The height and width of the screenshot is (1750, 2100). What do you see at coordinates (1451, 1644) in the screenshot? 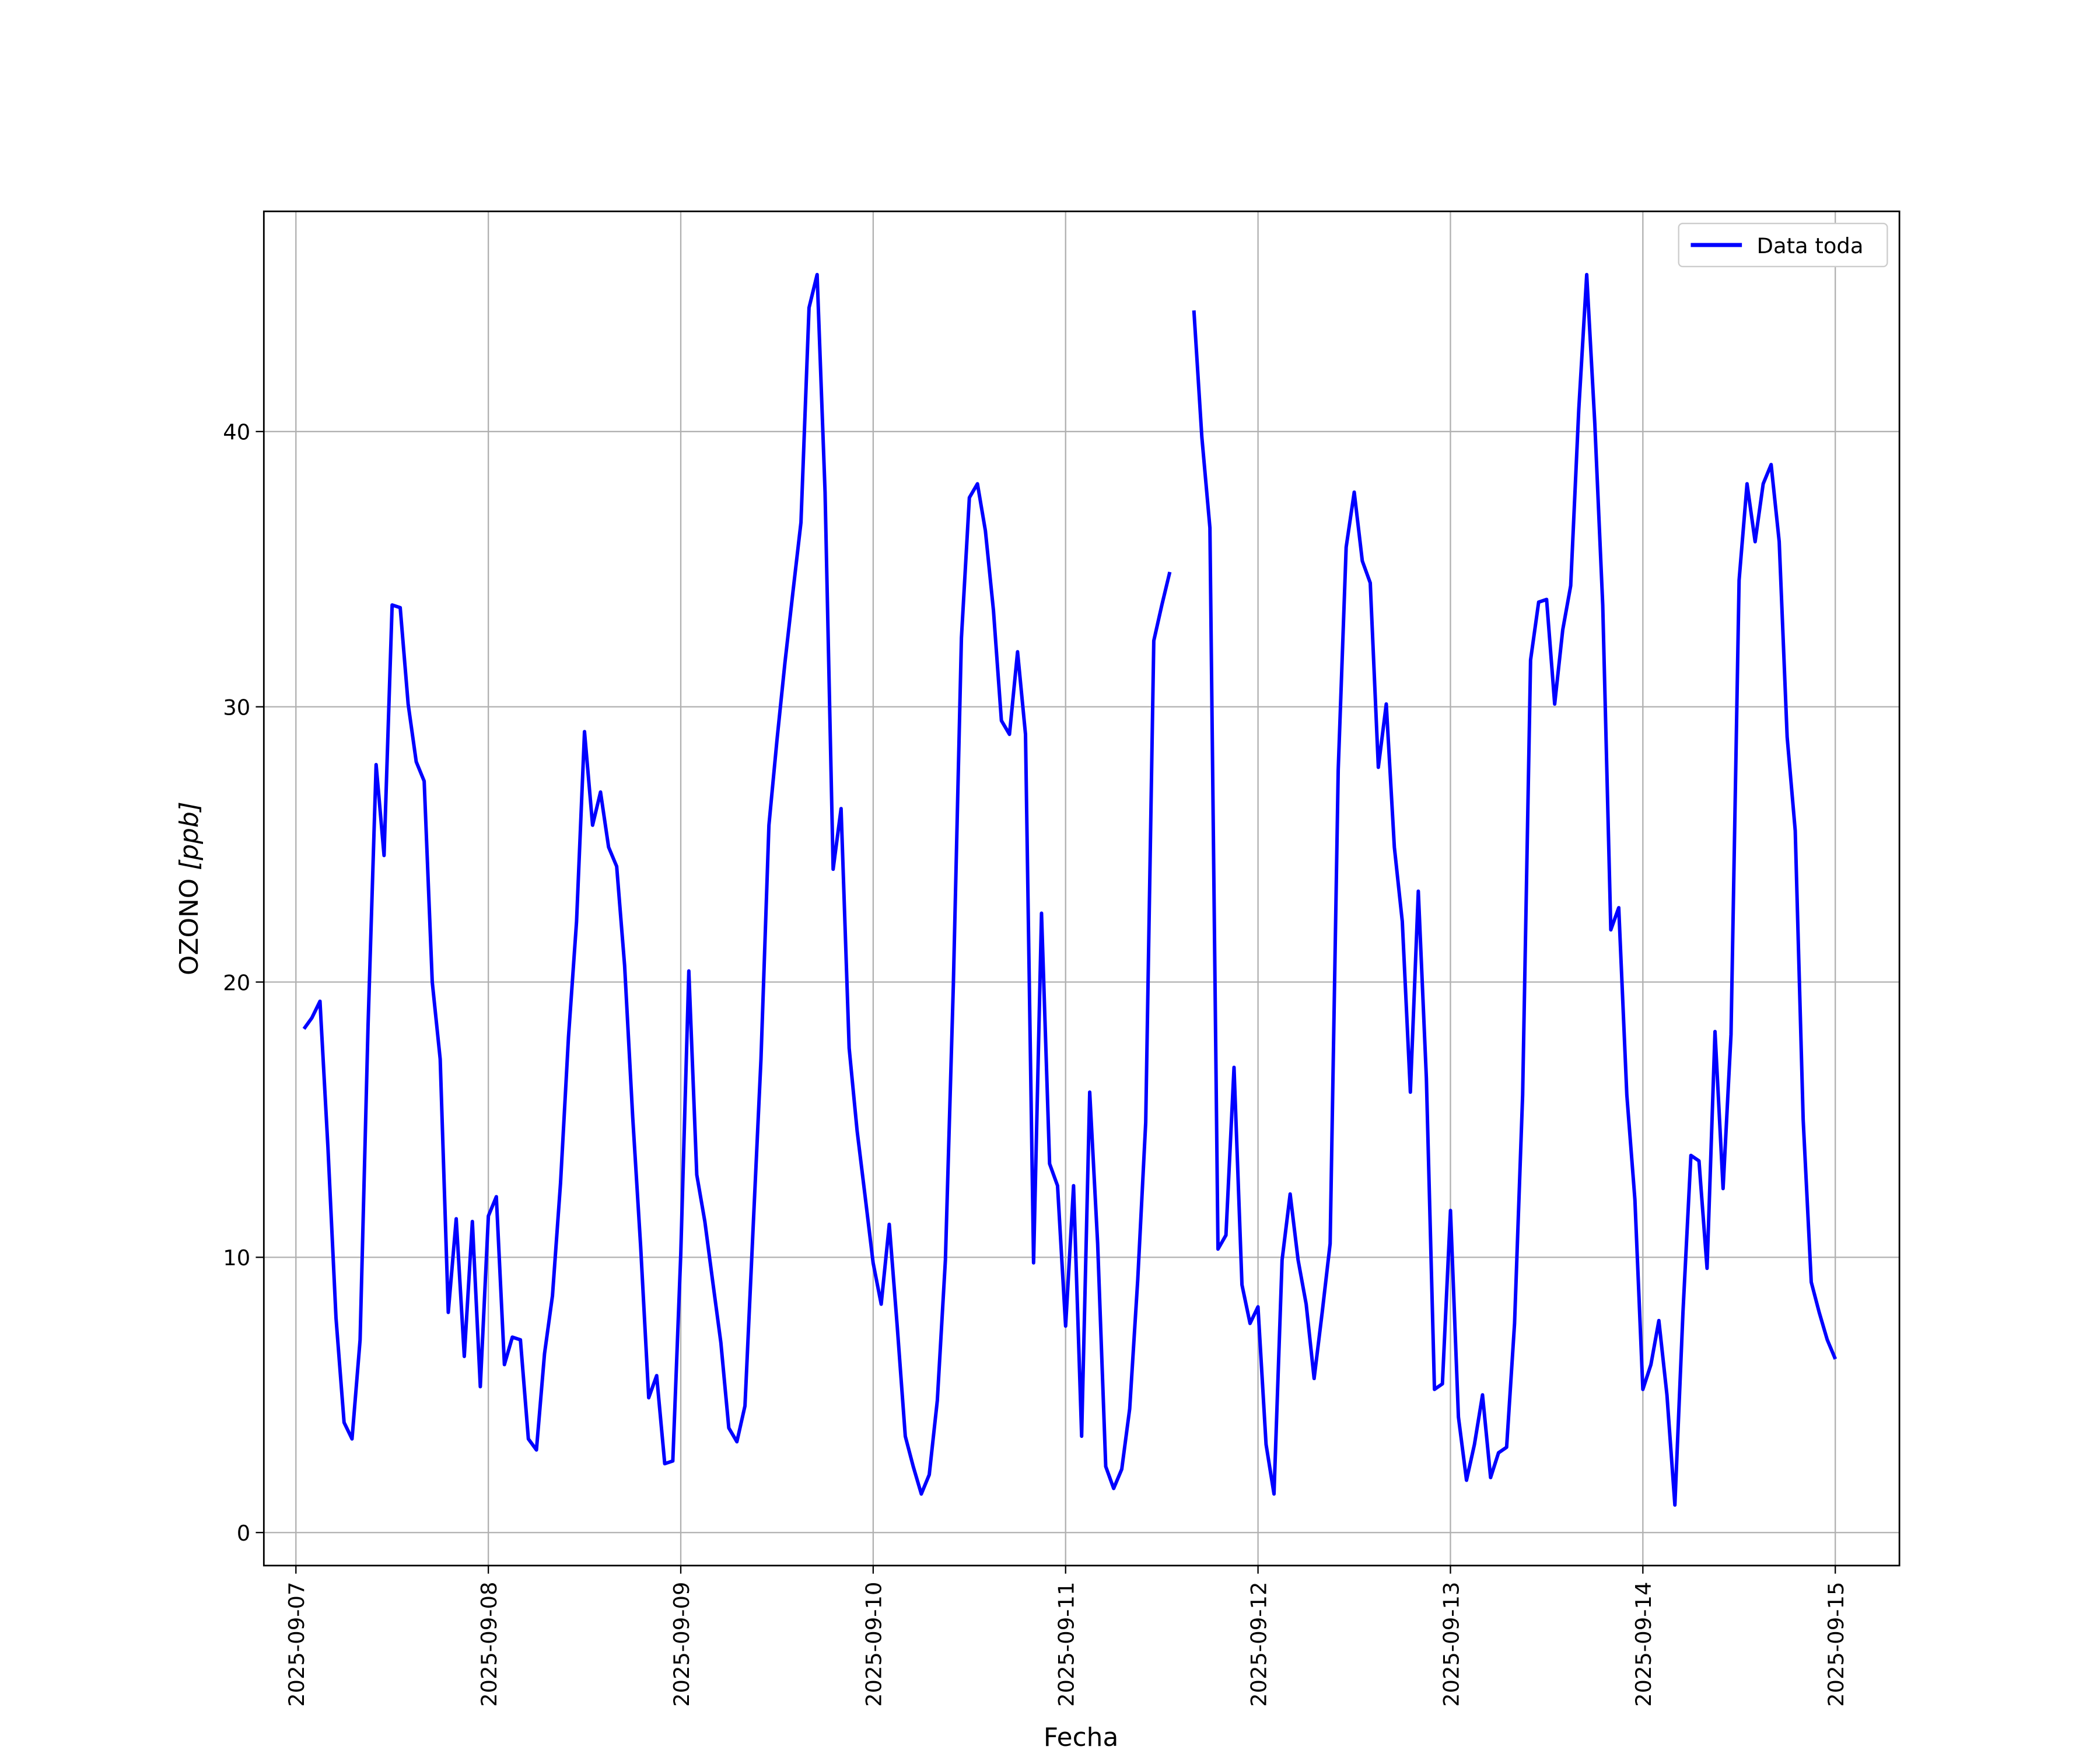
I see `x-tick-label: 2025-09-13` at bounding box center [1451, 1644].